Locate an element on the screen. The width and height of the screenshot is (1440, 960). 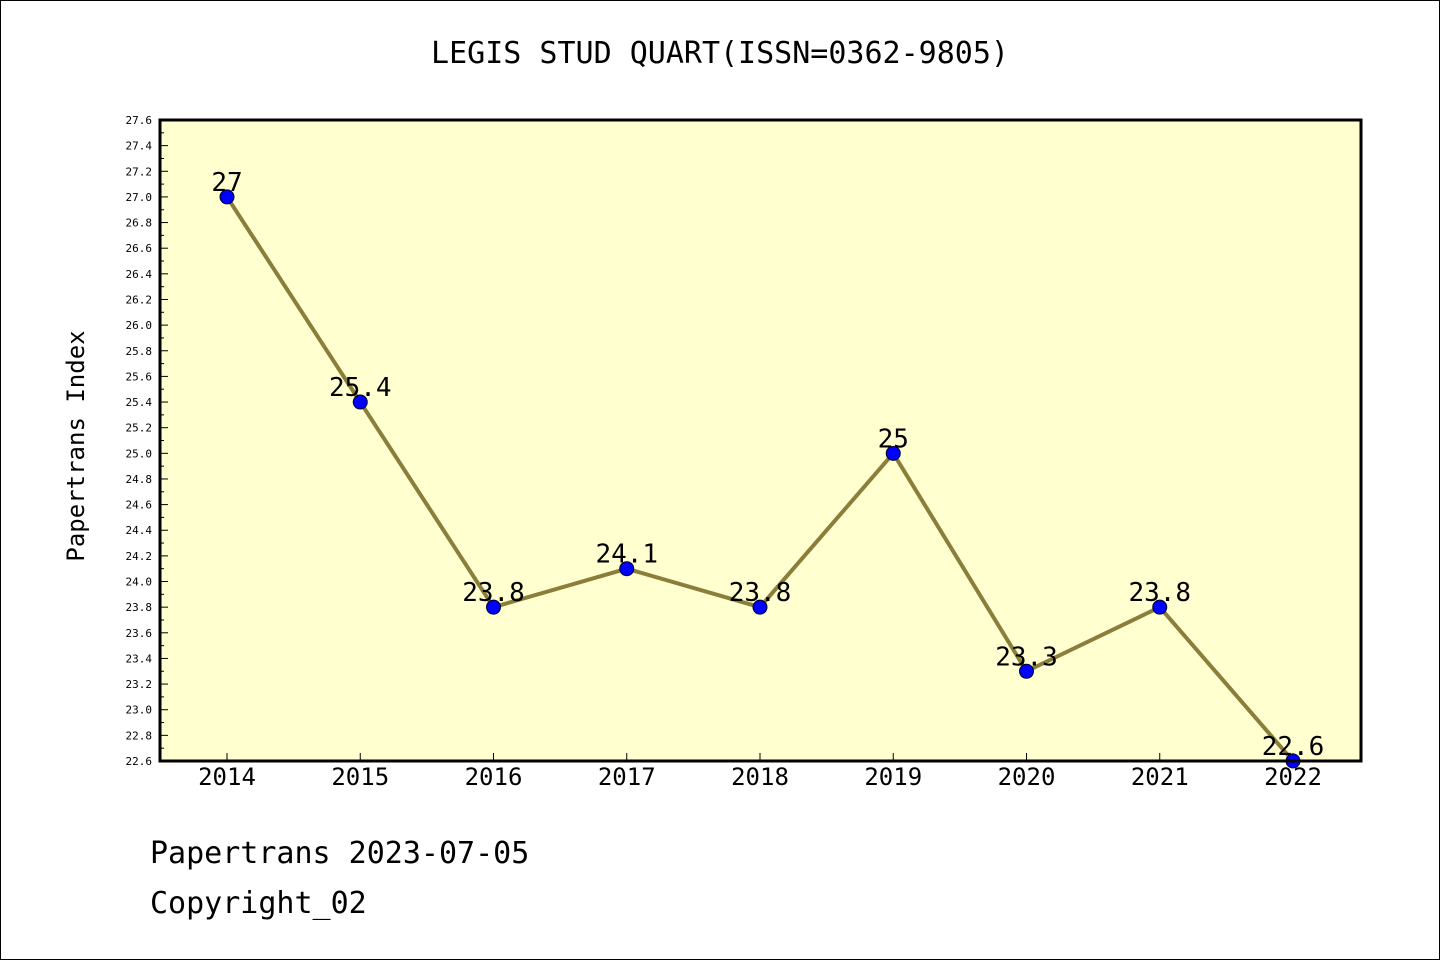
x-tick-label: 2017 is located at coordinates (627, 777).